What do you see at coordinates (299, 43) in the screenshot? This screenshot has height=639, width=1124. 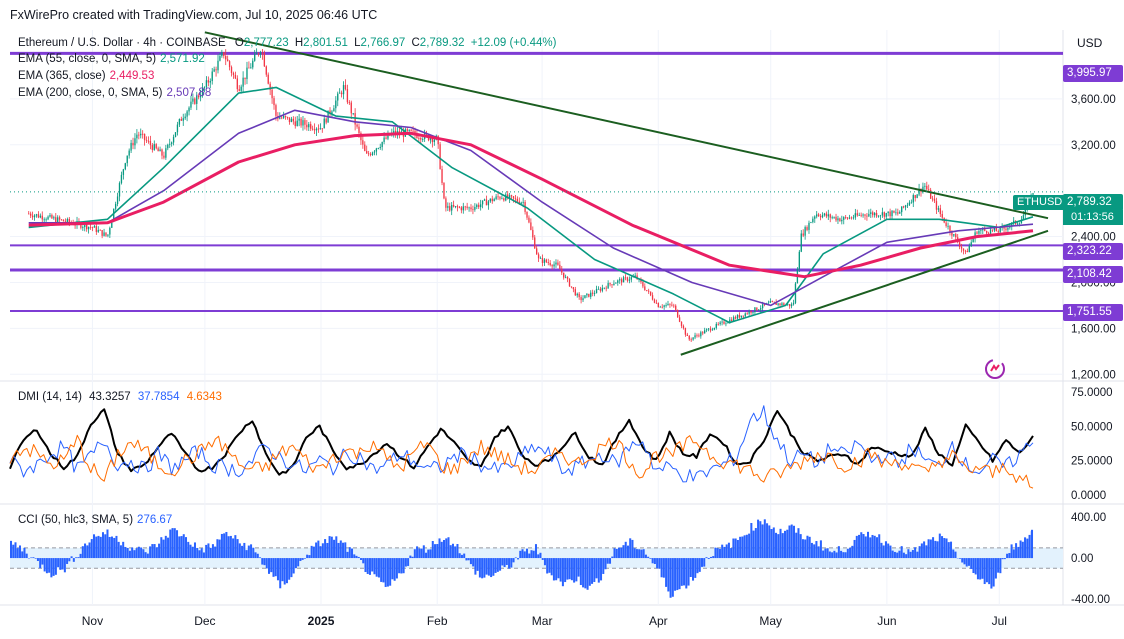 I see `ohlc-high-key: H` at bounding box center [299, 43].